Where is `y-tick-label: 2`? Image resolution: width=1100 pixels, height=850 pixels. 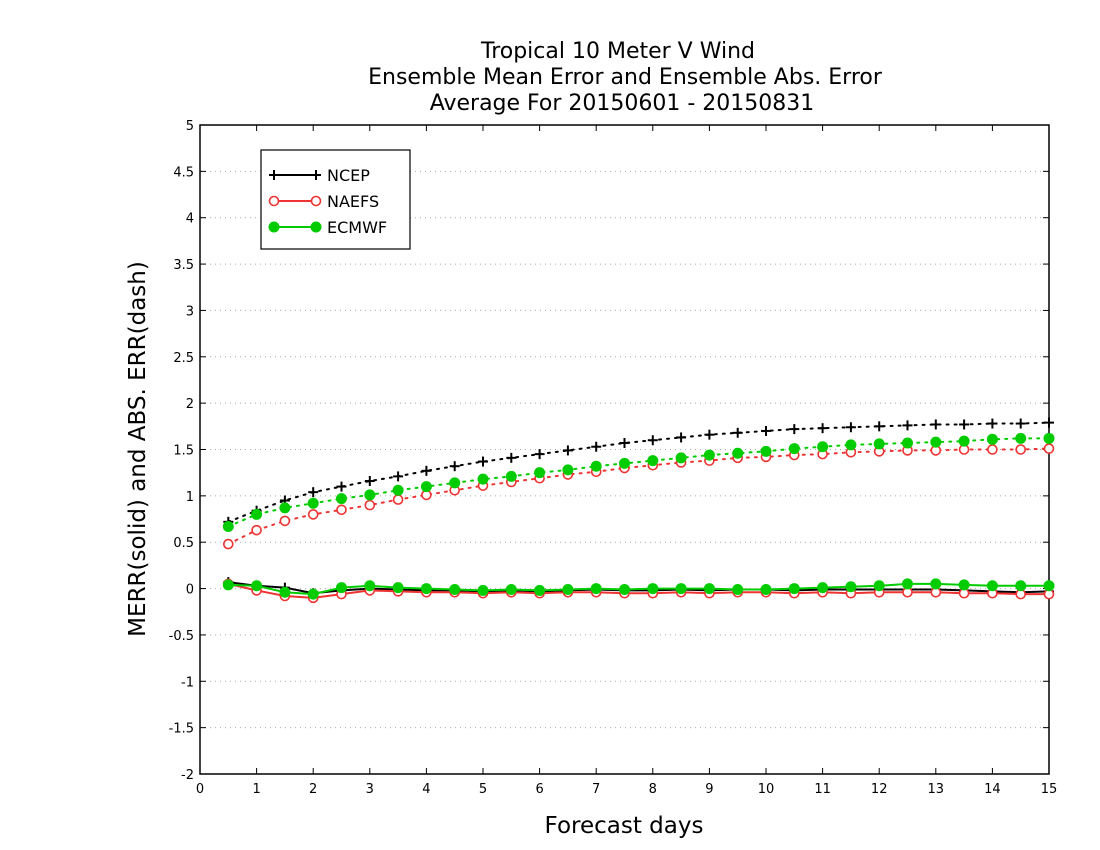
y-tick-label: 2 is located at coordinates (190, 404).